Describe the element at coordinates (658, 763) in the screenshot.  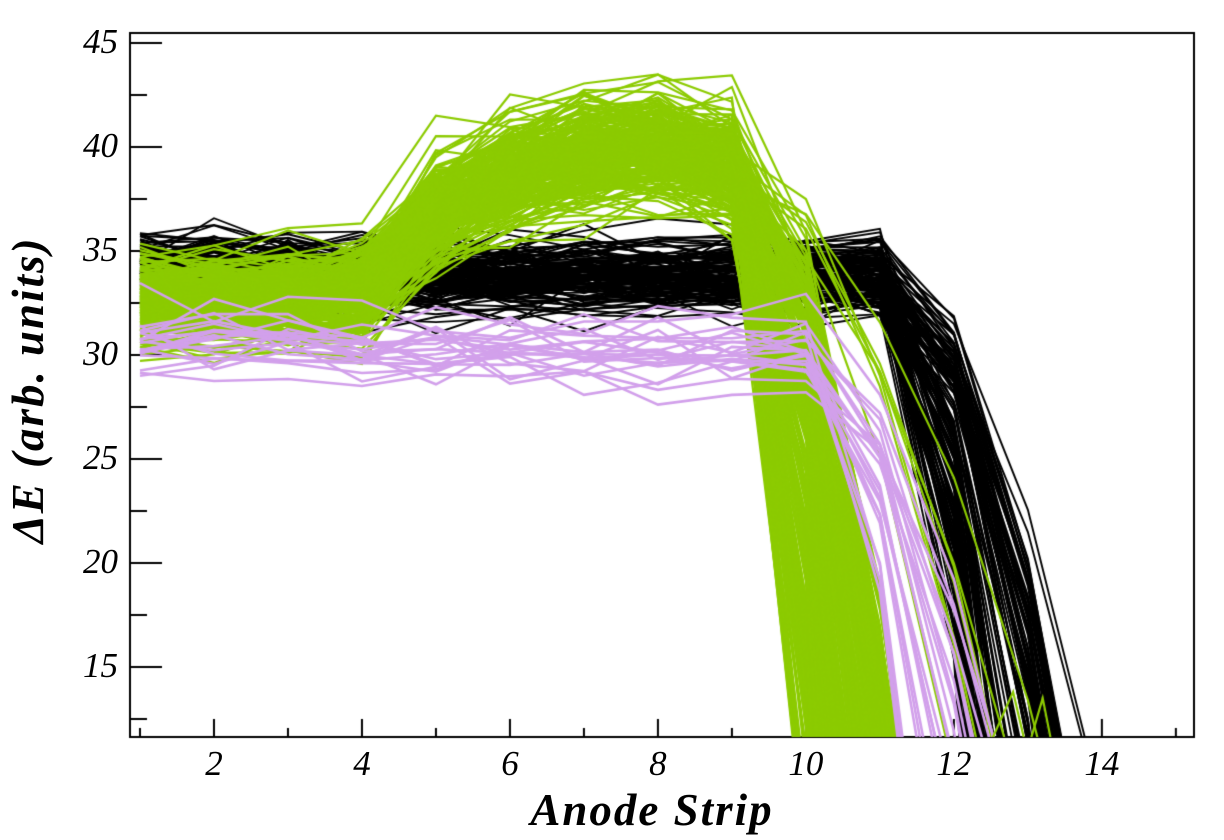
I see `x-tick-label: 8` at that location.